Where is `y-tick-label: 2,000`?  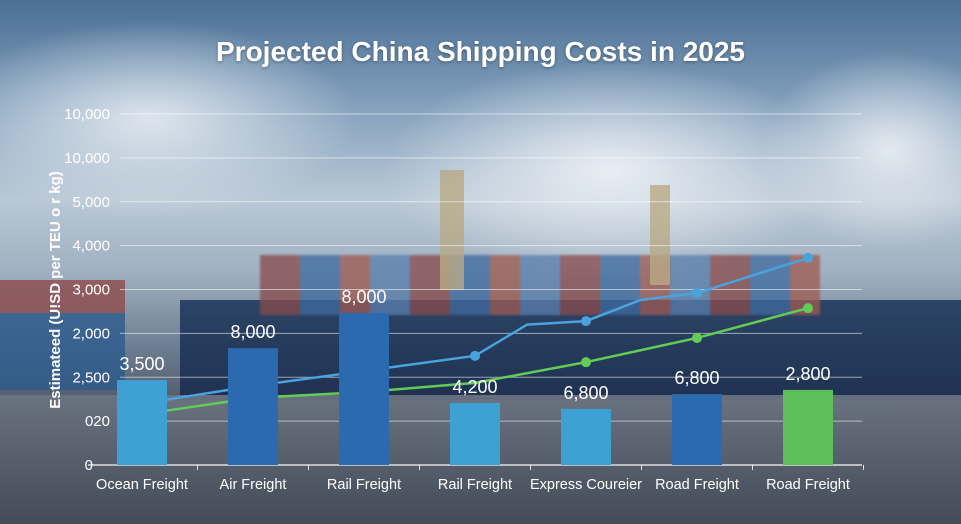 y-tick-label: 2,000 is located at coordinates (91, 333).